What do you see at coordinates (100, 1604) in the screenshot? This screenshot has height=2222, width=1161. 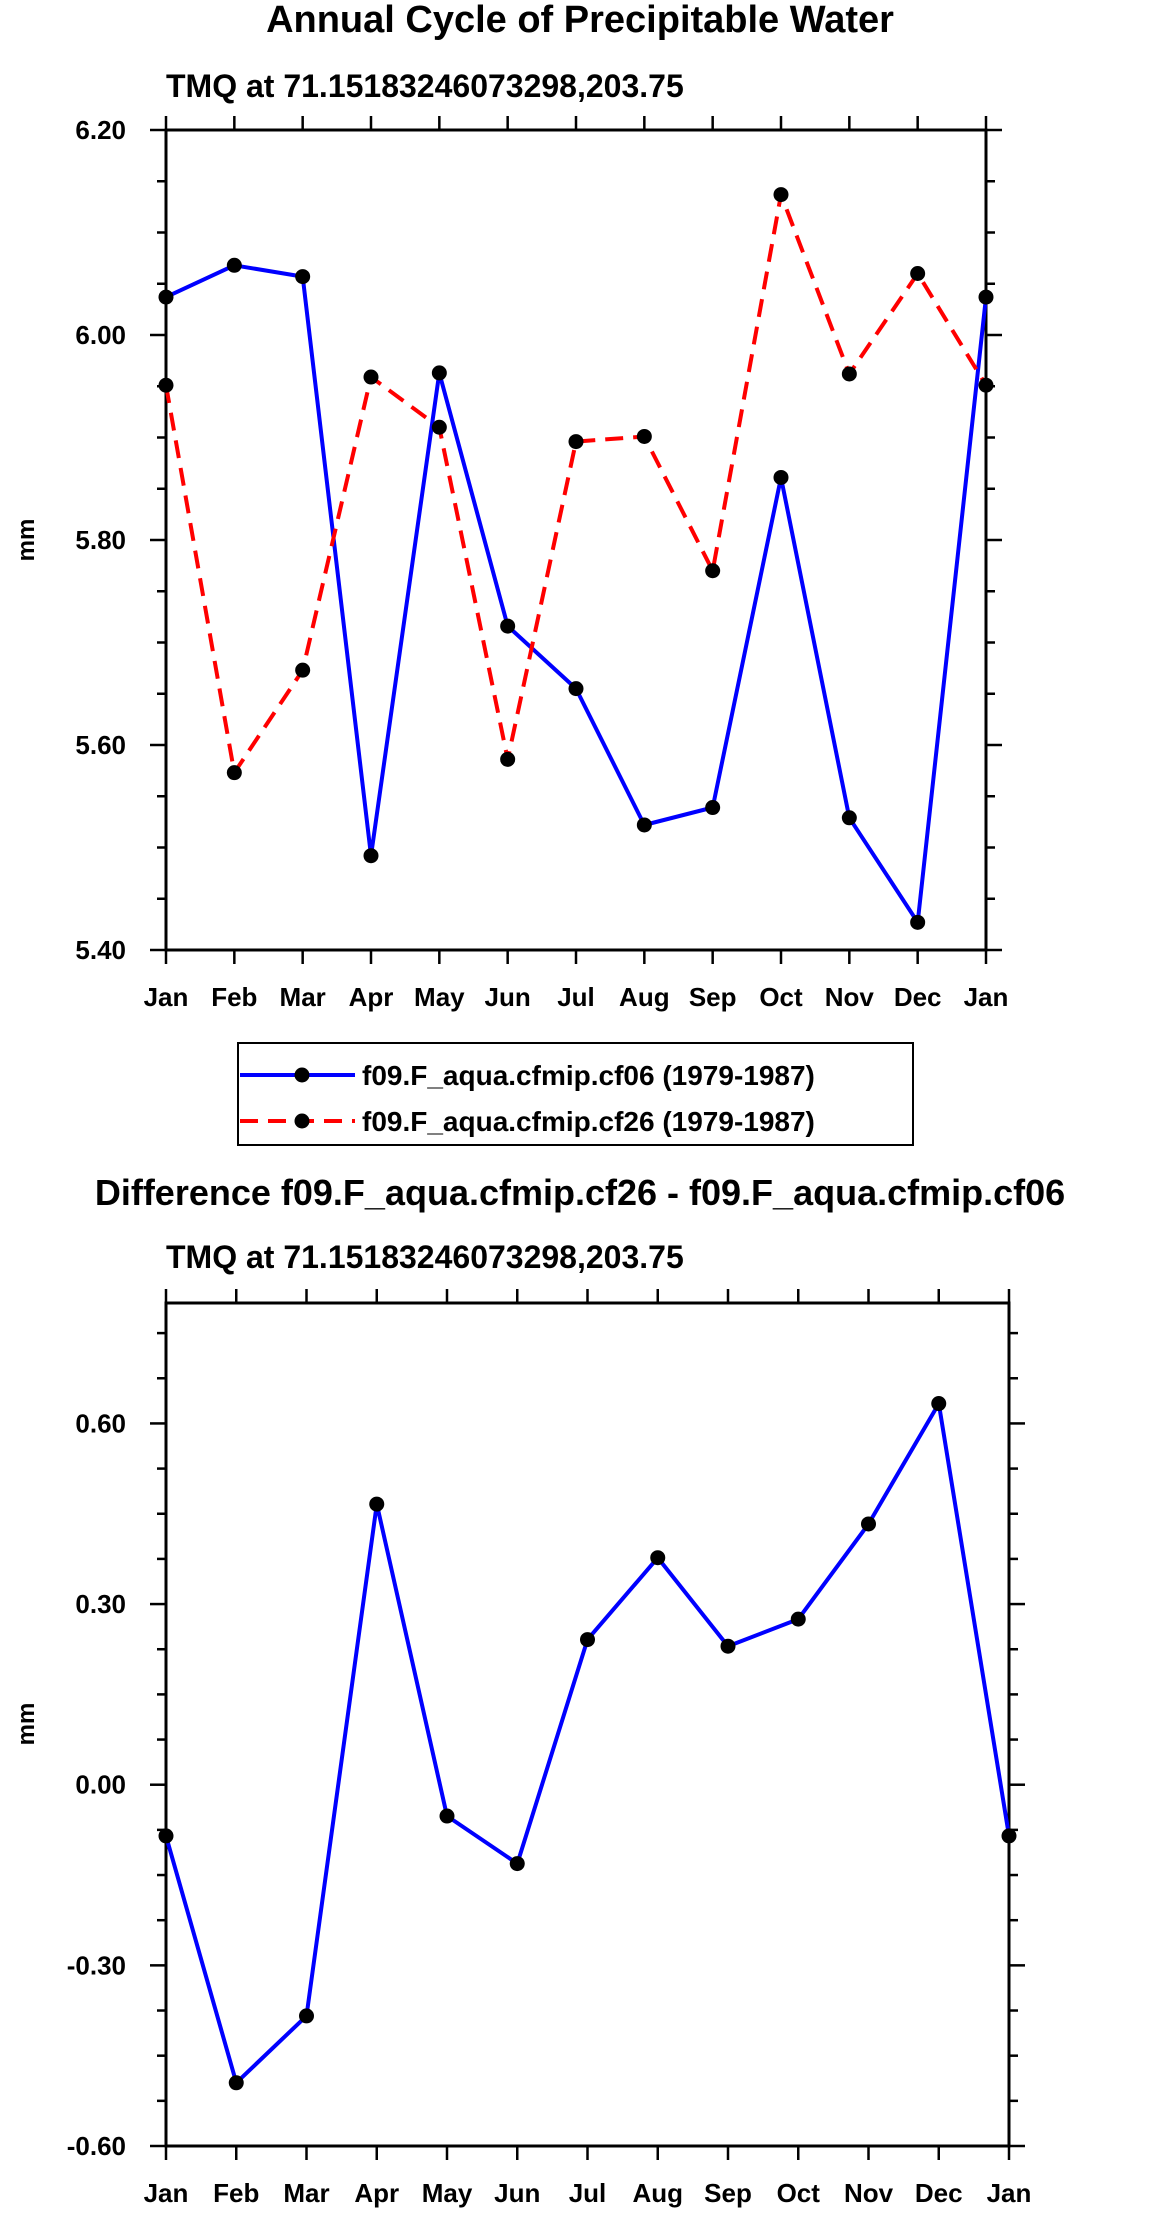 I see `y-tick-label: 0.30` at bounding box center [100, 1604].